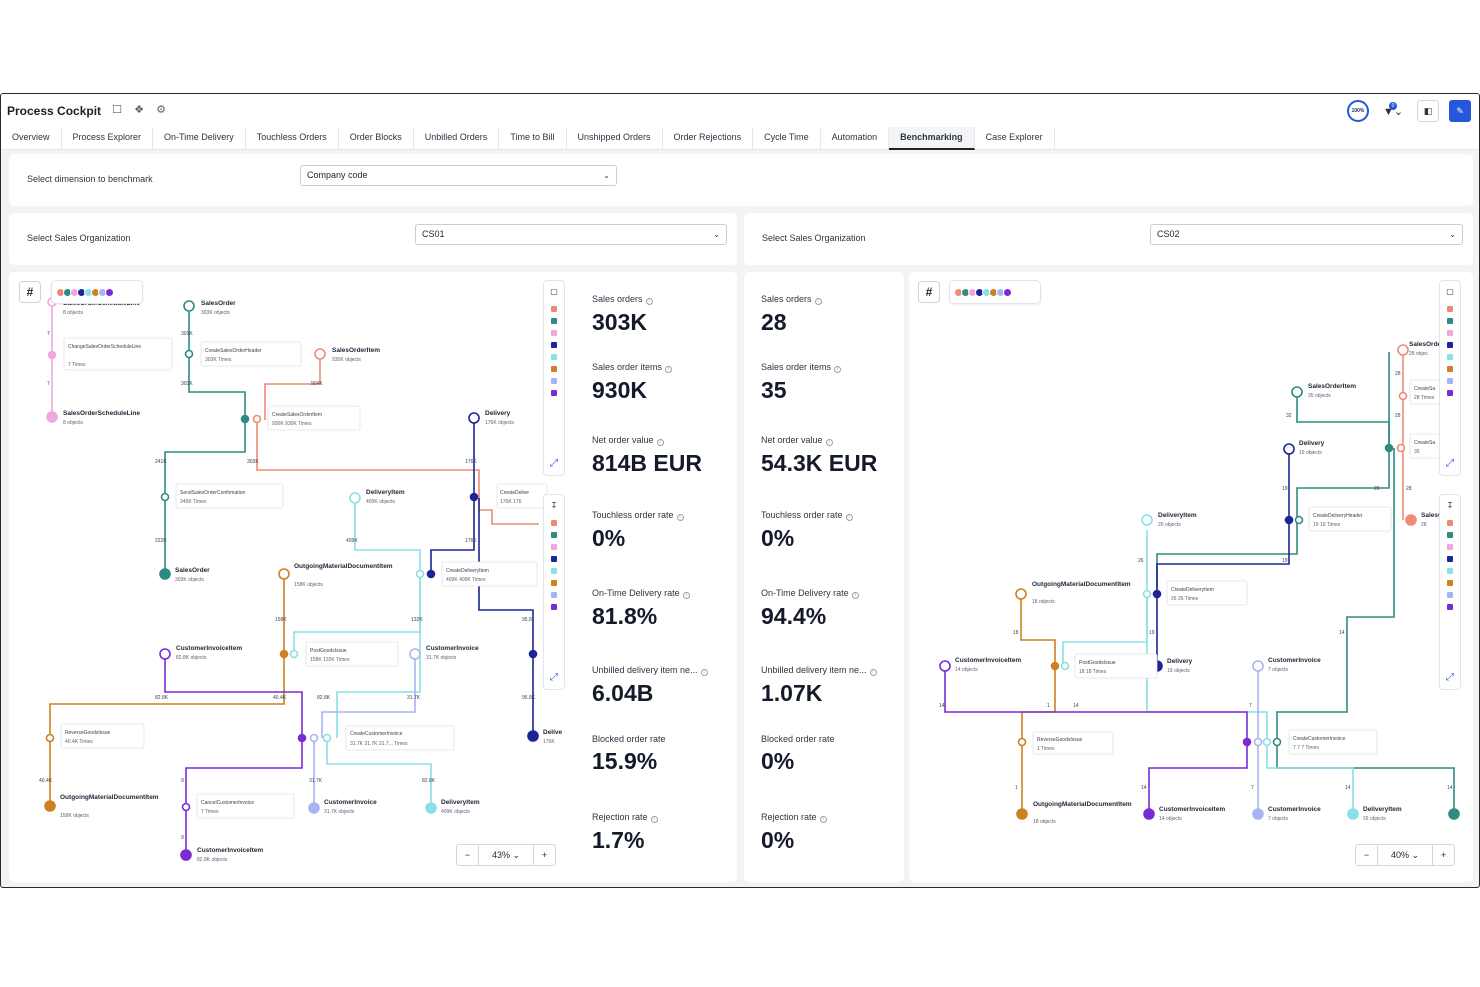 The width and height of the screenshot is (1480, 987). What do you see at coordinates (215, 313) in the screenshot?
I see `svg-text: 303K objects` at bounding box center [215, 313].